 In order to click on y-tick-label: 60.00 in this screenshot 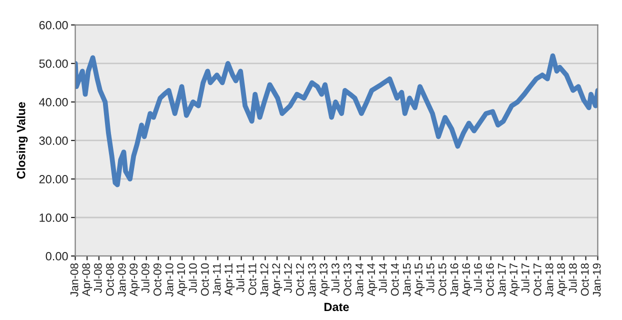, I will do `click(53, 25)`.